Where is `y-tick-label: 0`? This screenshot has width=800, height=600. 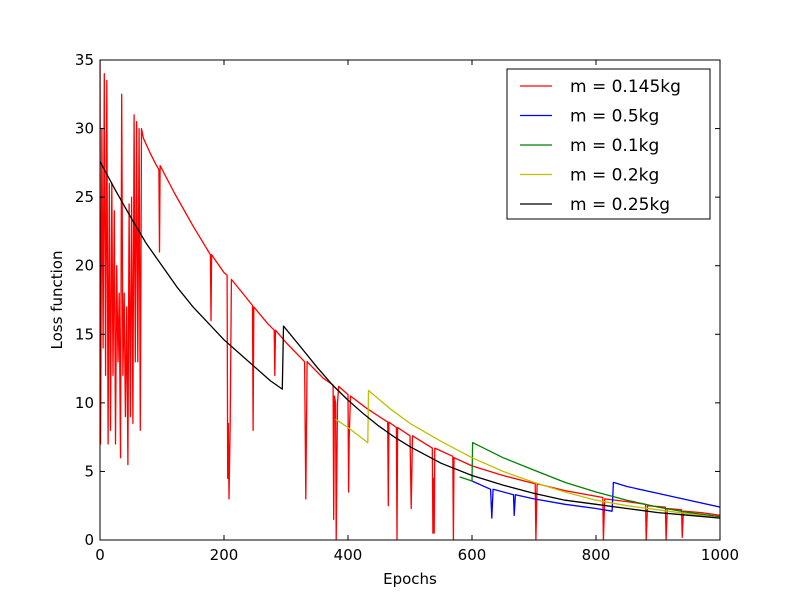 y-tick-label: 0 is located at coordinates (89, 540).